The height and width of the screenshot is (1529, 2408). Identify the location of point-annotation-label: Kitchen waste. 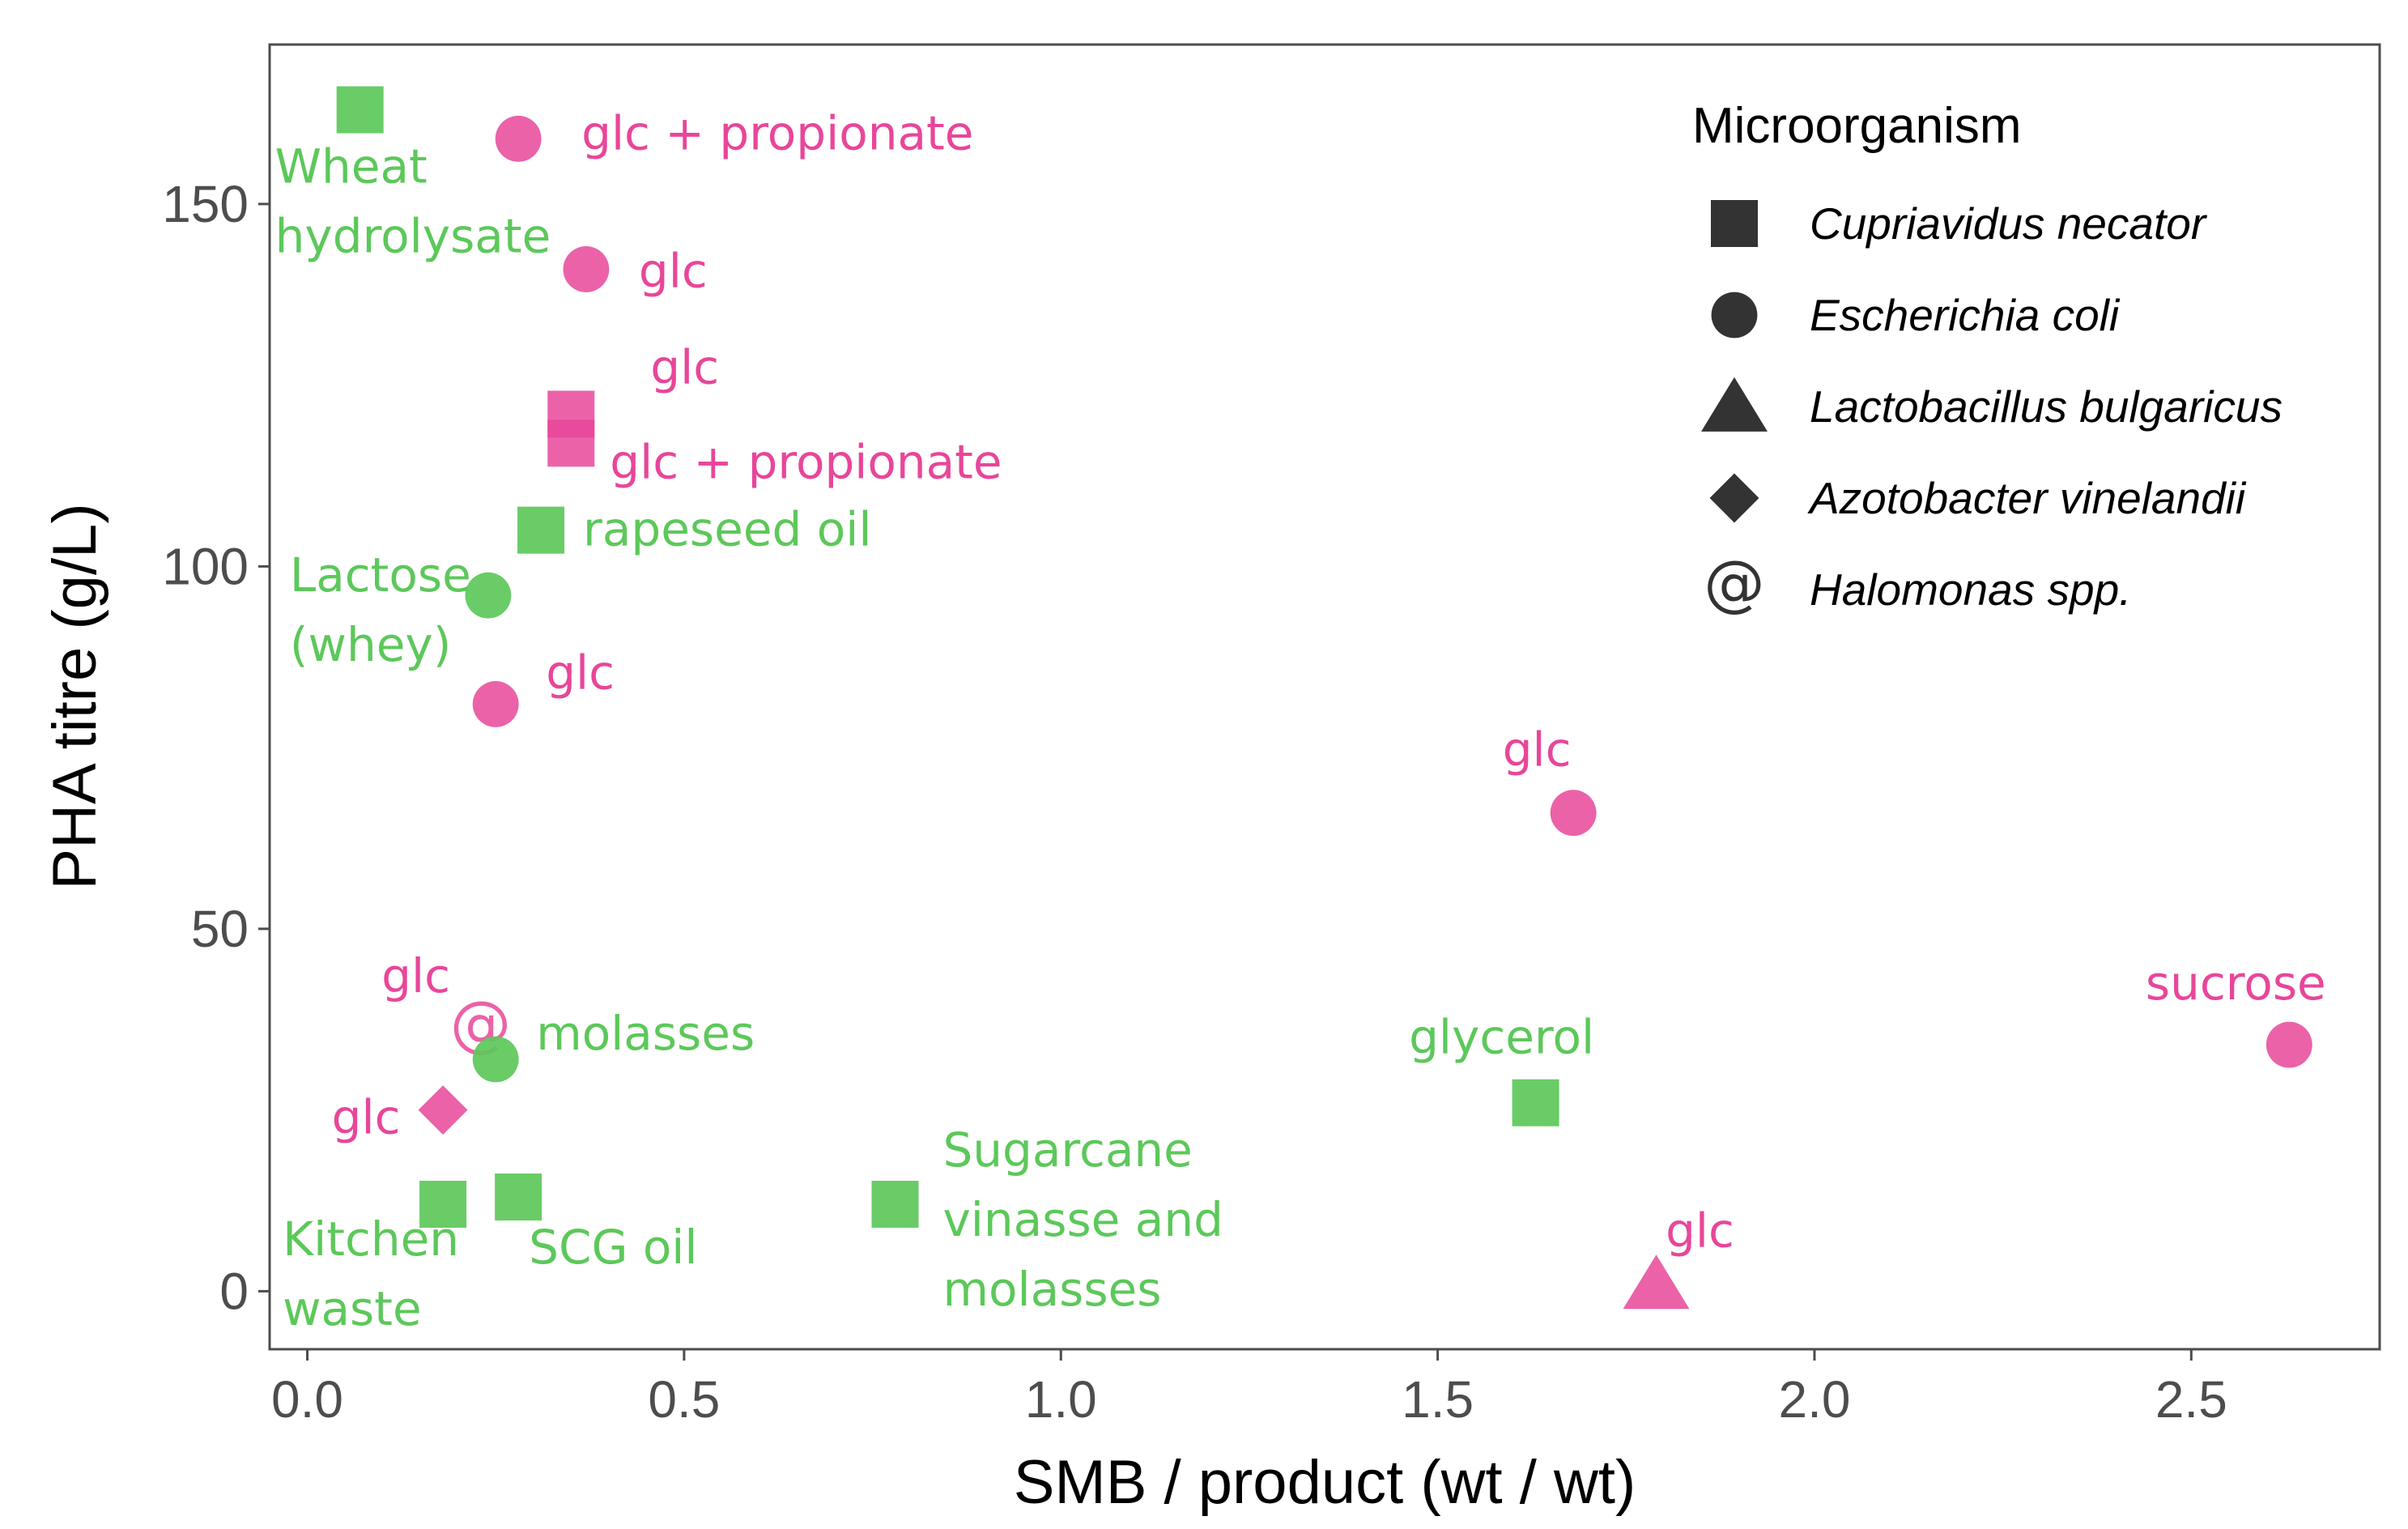
(371, 1274).